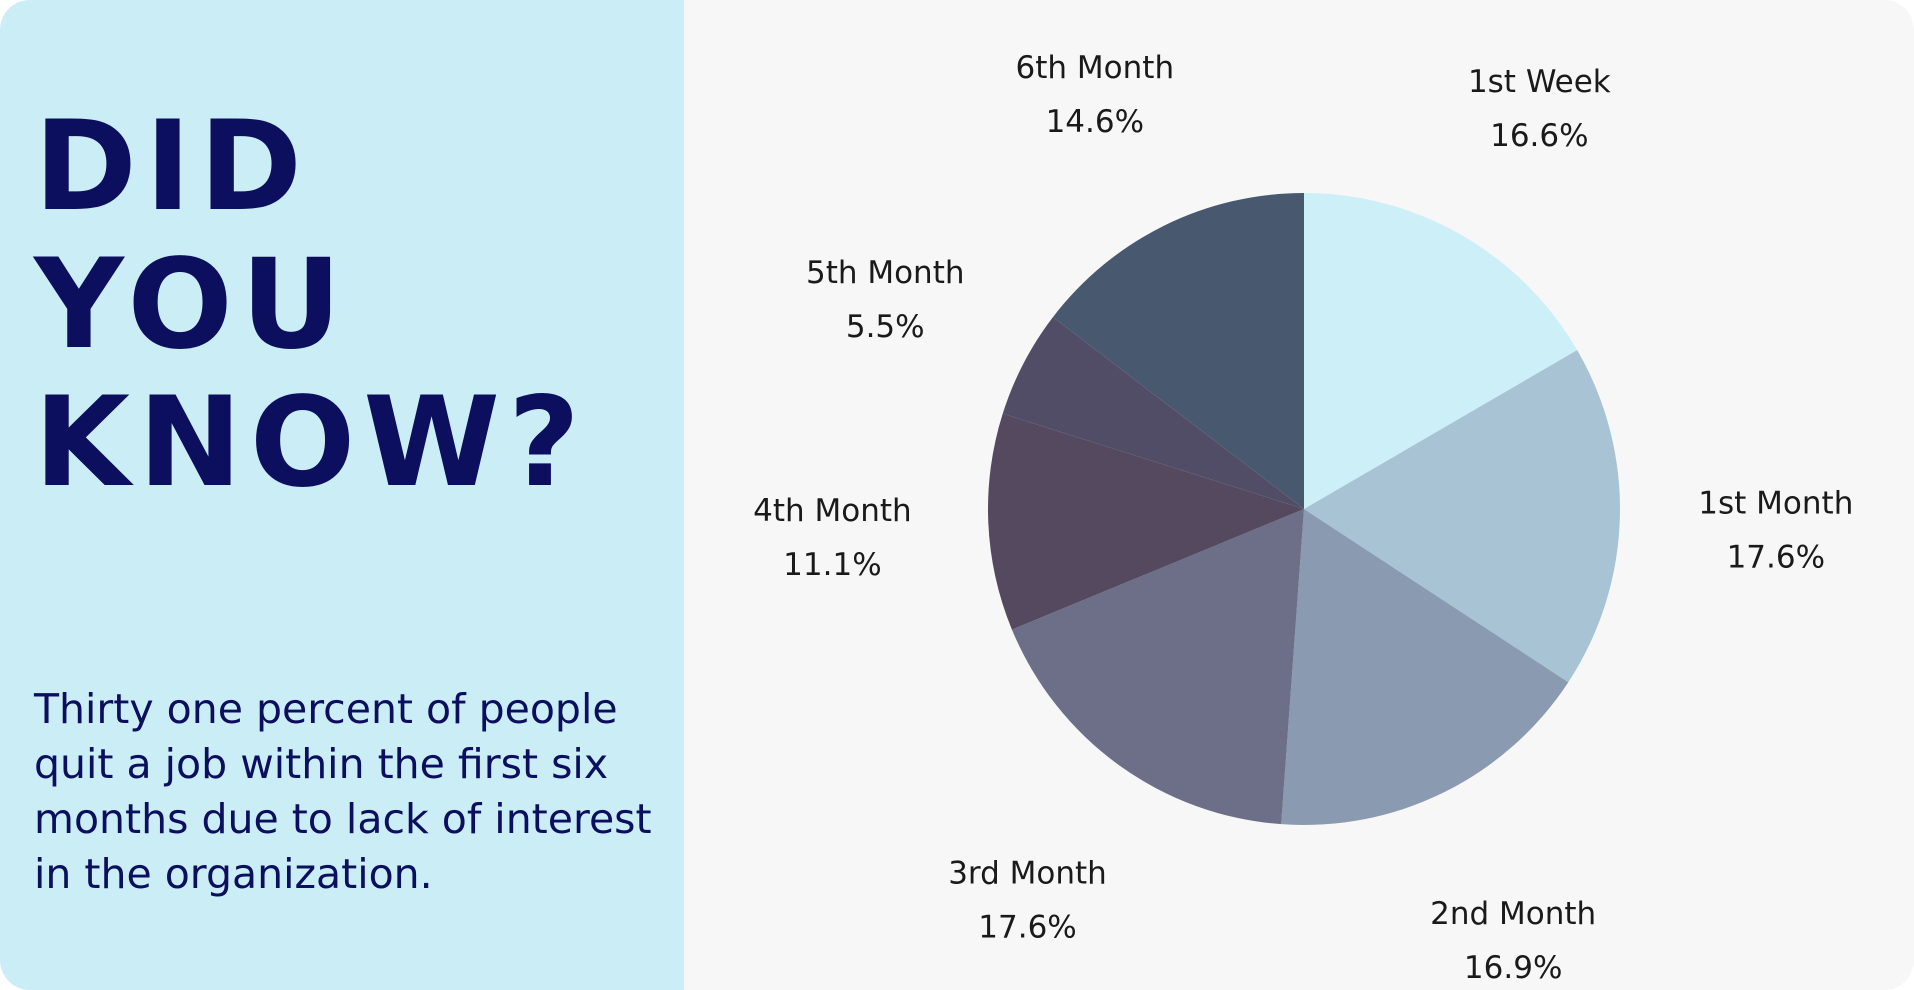 The height and width of the screenshot is (990, 1914). What do you see at coordinates (1095, 95) in the screenshot?
I see `slice-label-7: 6th Month 14.6%` at bounding box center [1095, 95].